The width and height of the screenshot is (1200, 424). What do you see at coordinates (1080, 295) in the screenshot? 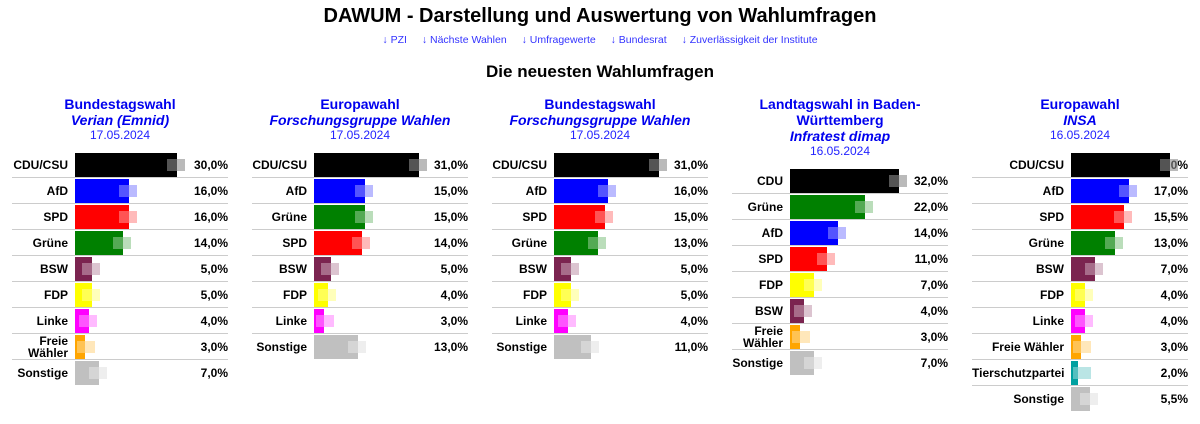
I see `table-row: FDP 4,0%` at bounding box center [1080, 295].